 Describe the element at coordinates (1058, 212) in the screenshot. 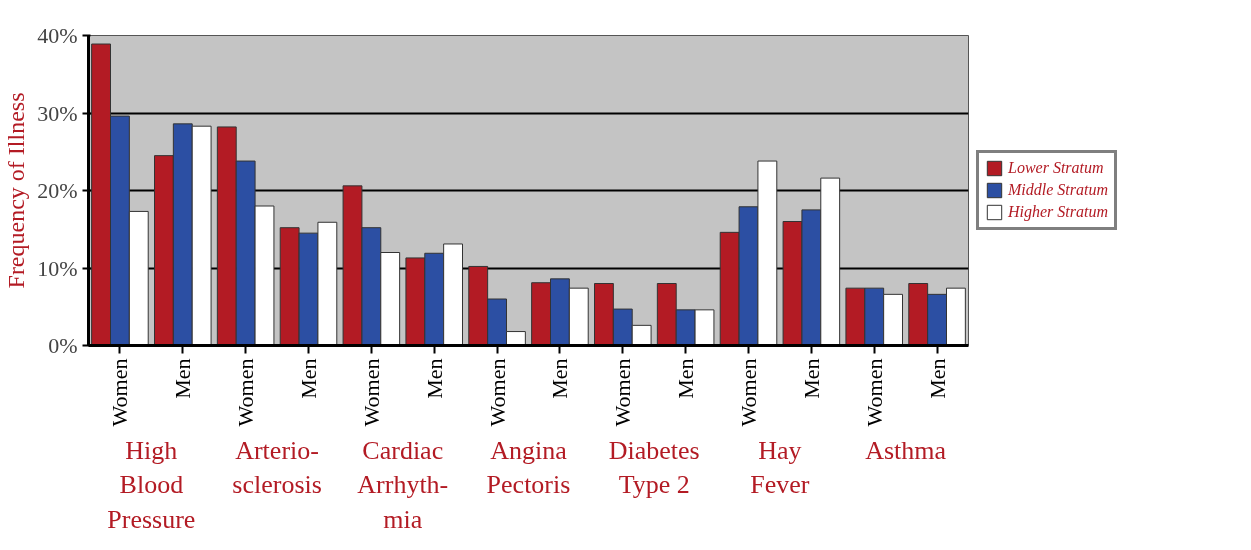

I see `legend-label: Higher Stratum` at that location.